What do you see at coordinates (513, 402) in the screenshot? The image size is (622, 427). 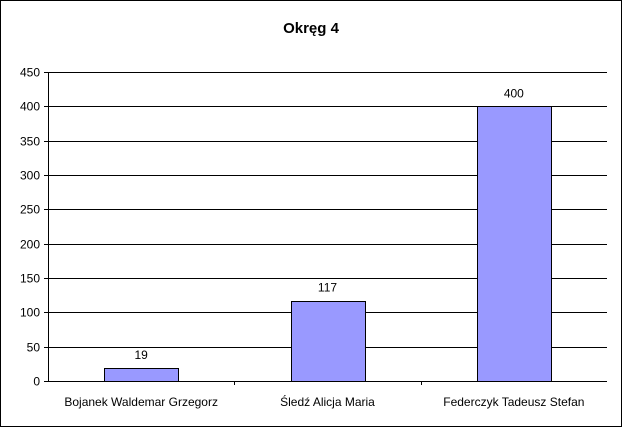 I see `x-tick-label: Federczyk Tadeusz Stefan` at bounding box center [513, 402].